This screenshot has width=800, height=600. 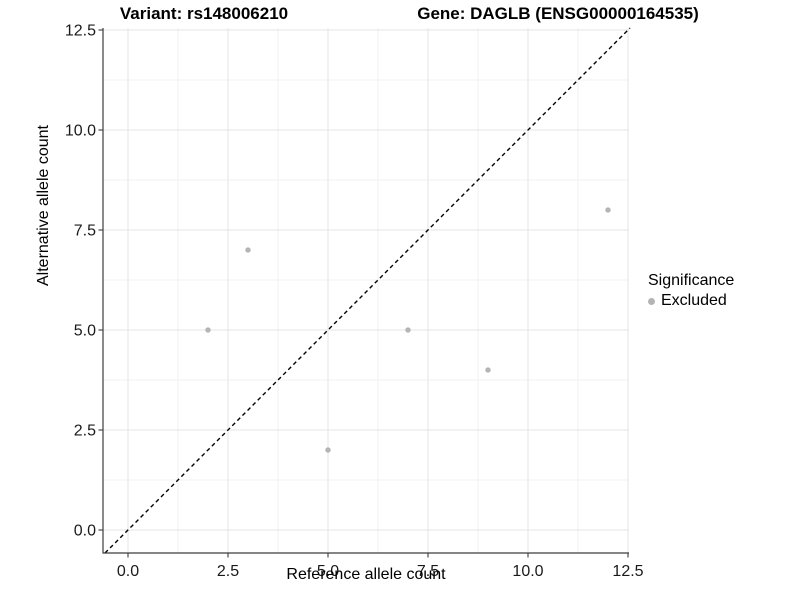 I want to click on legend-title: Significance, so click(x=691, y=280).